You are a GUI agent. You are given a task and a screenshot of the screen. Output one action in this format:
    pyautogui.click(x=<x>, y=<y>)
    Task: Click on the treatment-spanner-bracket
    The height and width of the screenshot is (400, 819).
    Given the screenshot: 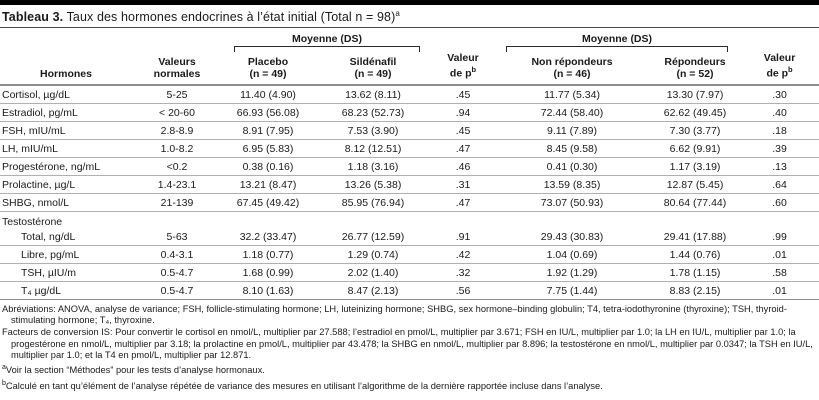 What is the action you would take?
    pyautogui.click(x=327, y=49)
    